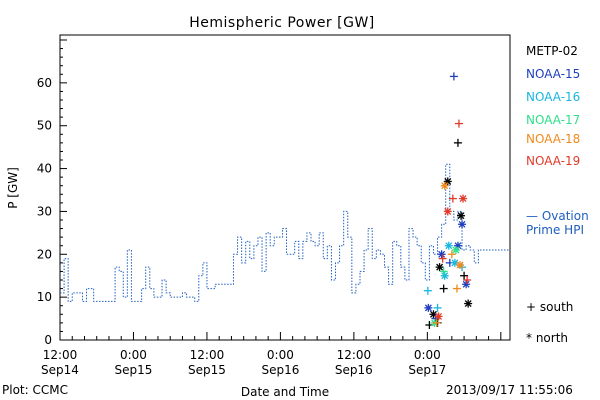  I want to click on chart-title: Hemispheric Power [GW], so click(282, 23).